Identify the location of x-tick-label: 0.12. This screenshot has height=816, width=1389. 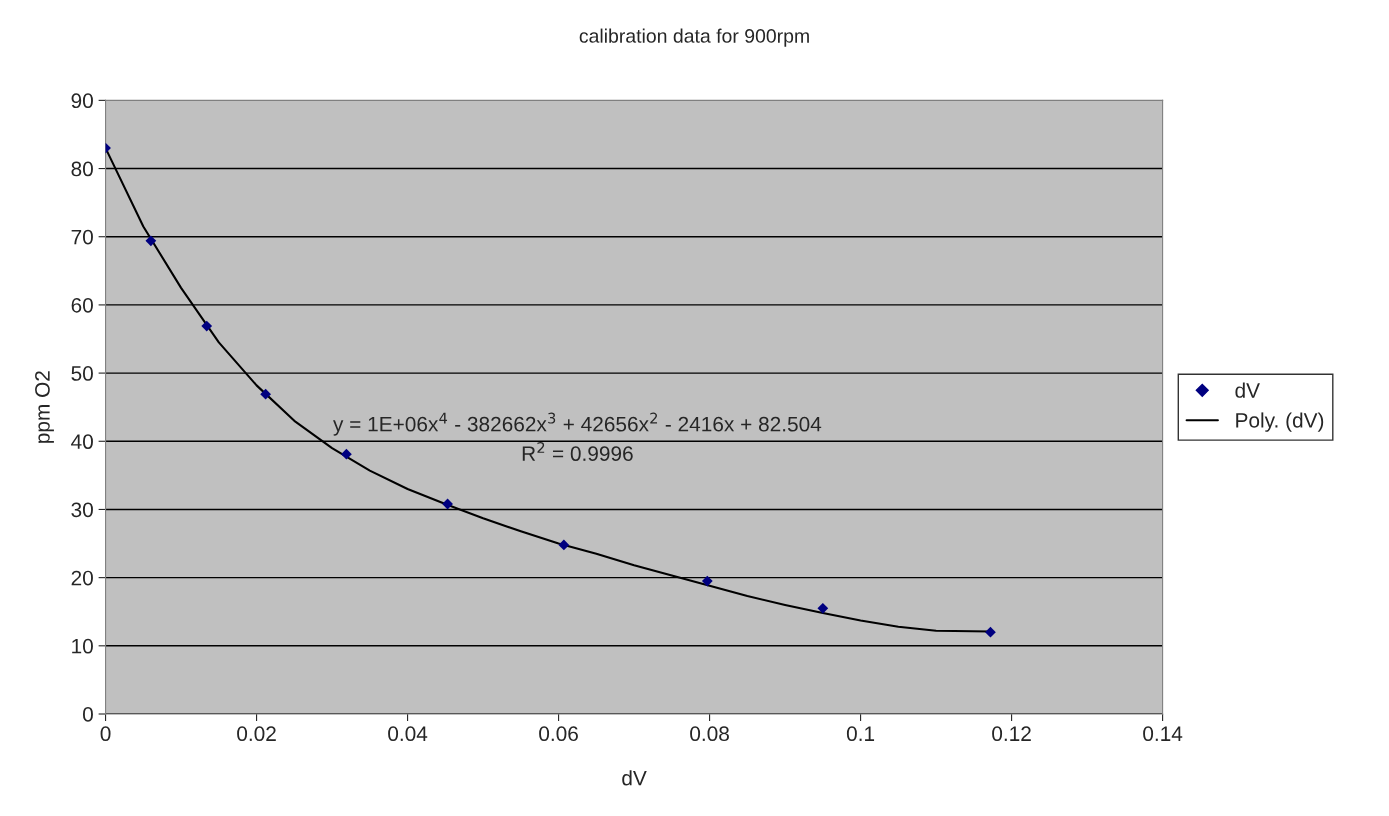
(1011, 734).